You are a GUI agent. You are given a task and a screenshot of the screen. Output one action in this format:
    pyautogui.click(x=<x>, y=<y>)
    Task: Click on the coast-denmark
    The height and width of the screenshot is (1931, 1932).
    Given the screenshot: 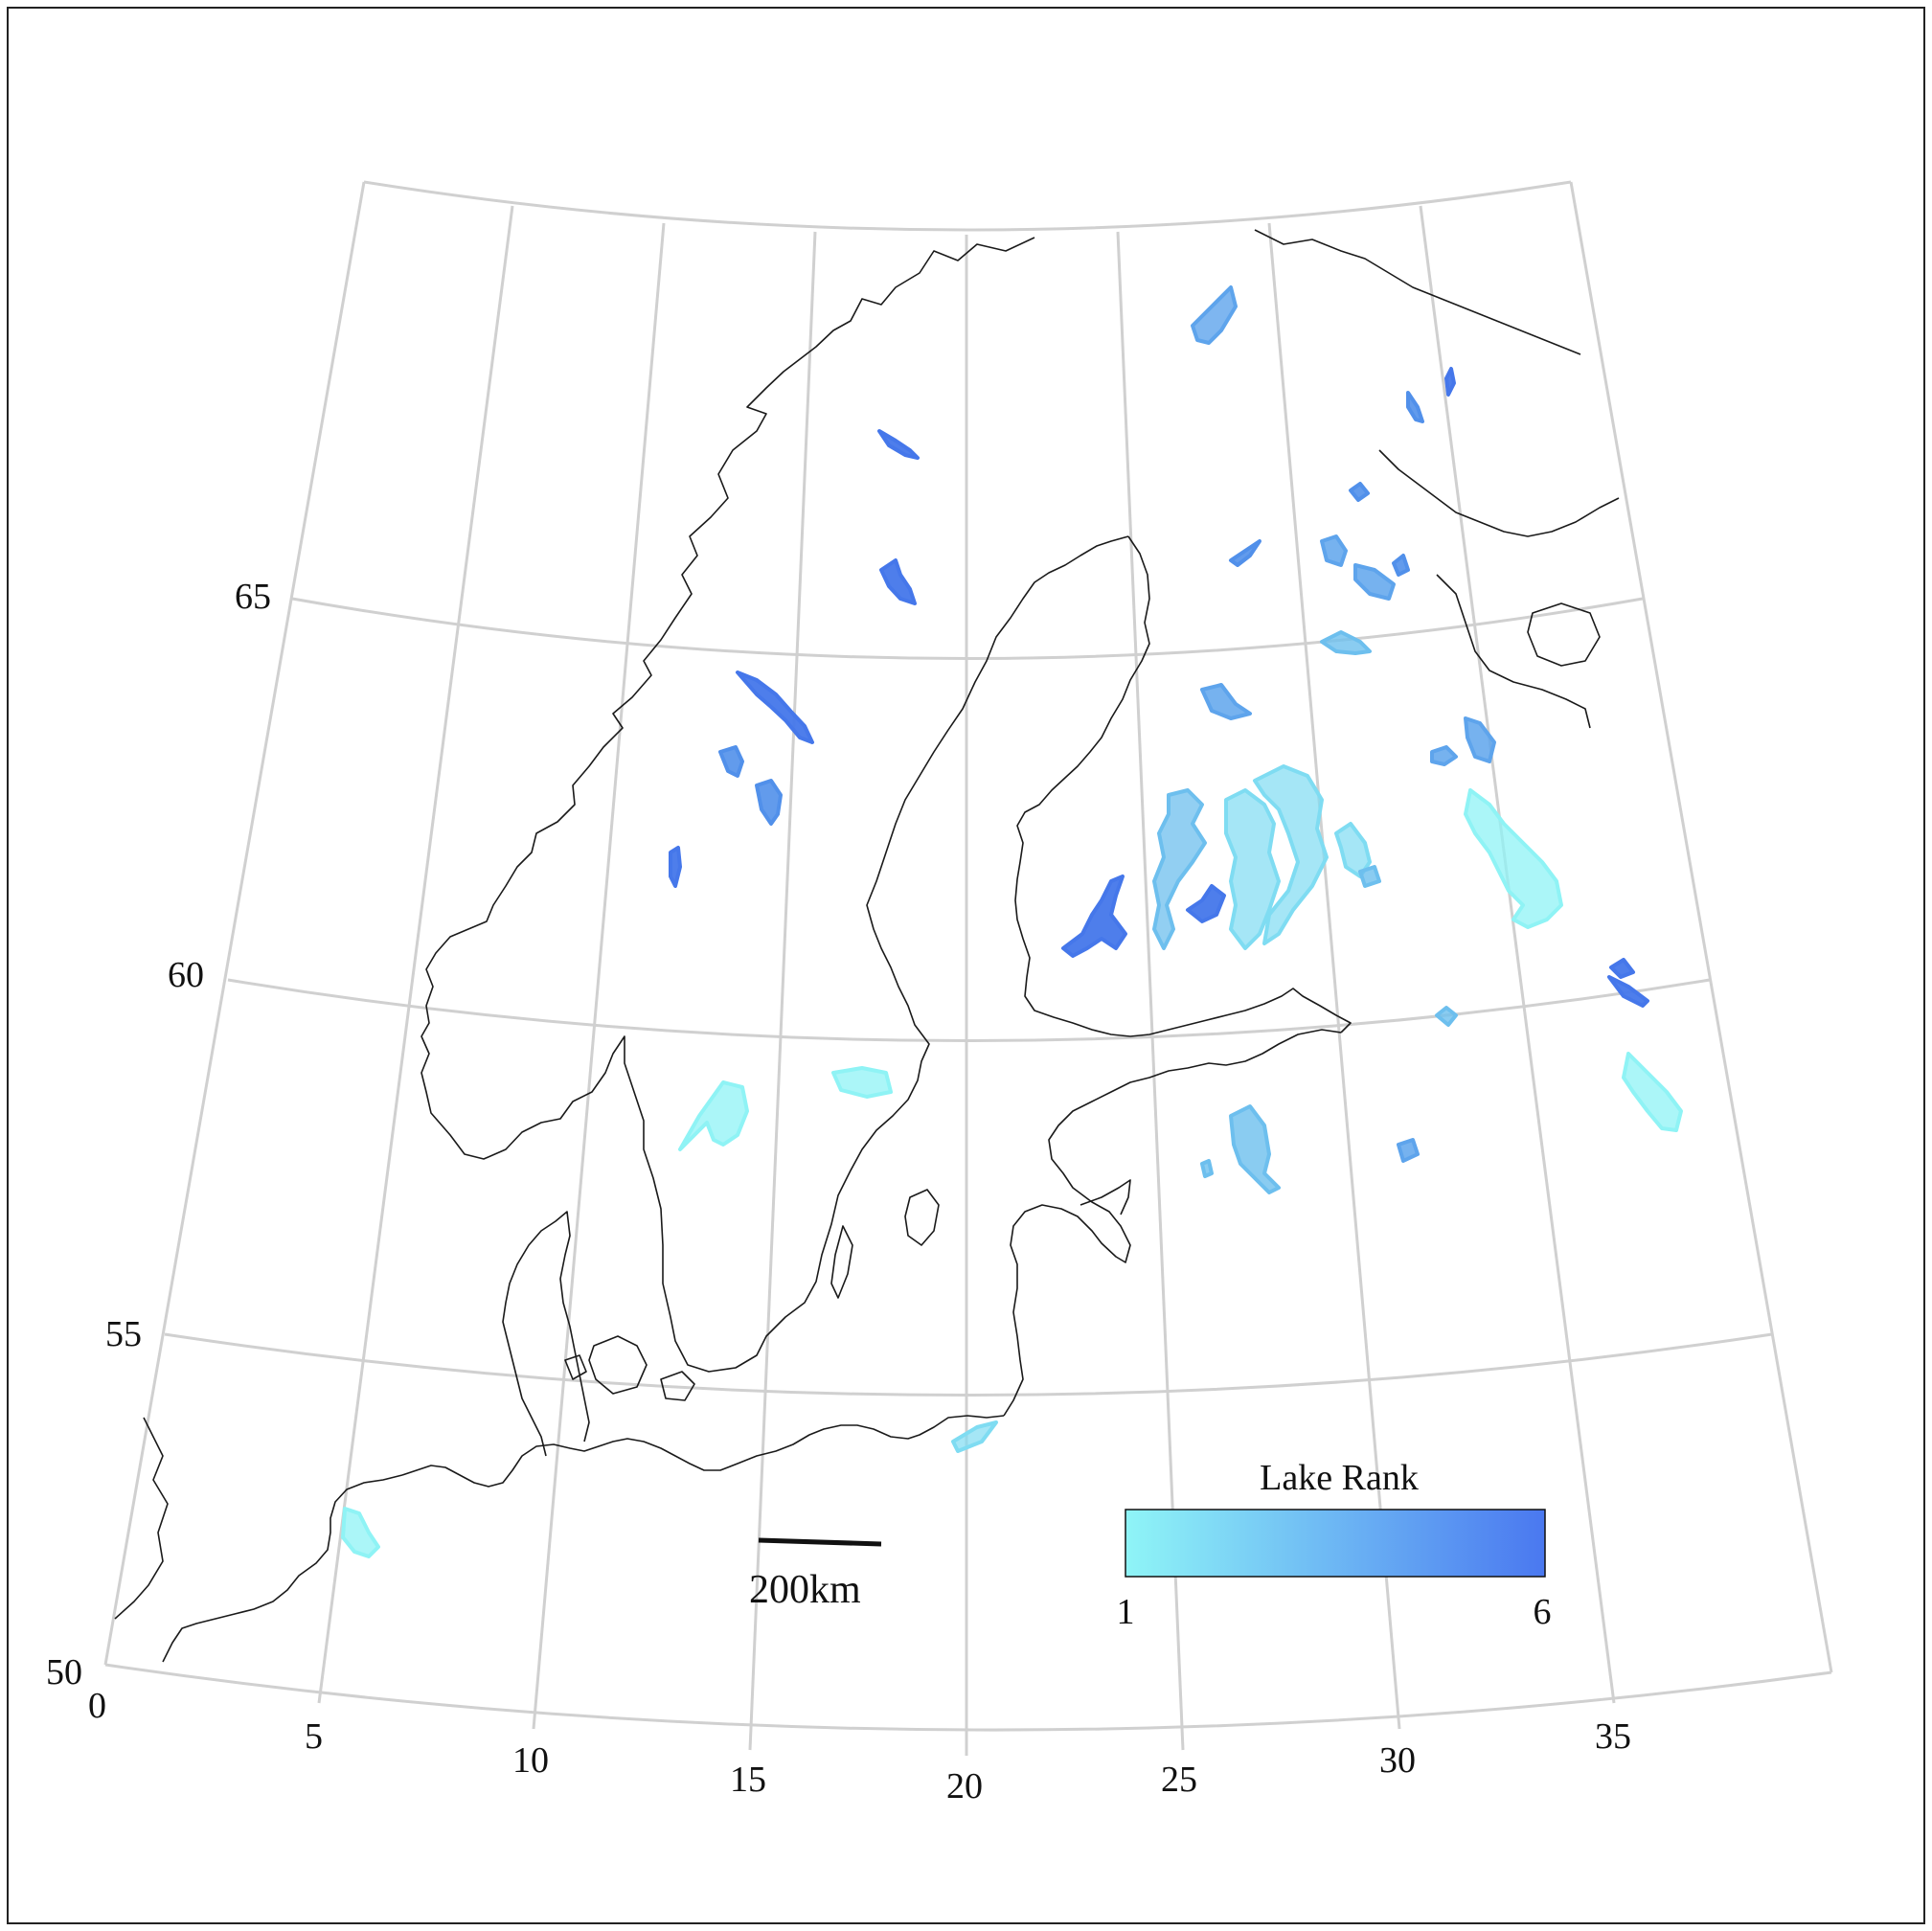 What is the action you would take?
    pyautogui.click(x=546, y=1334)
    